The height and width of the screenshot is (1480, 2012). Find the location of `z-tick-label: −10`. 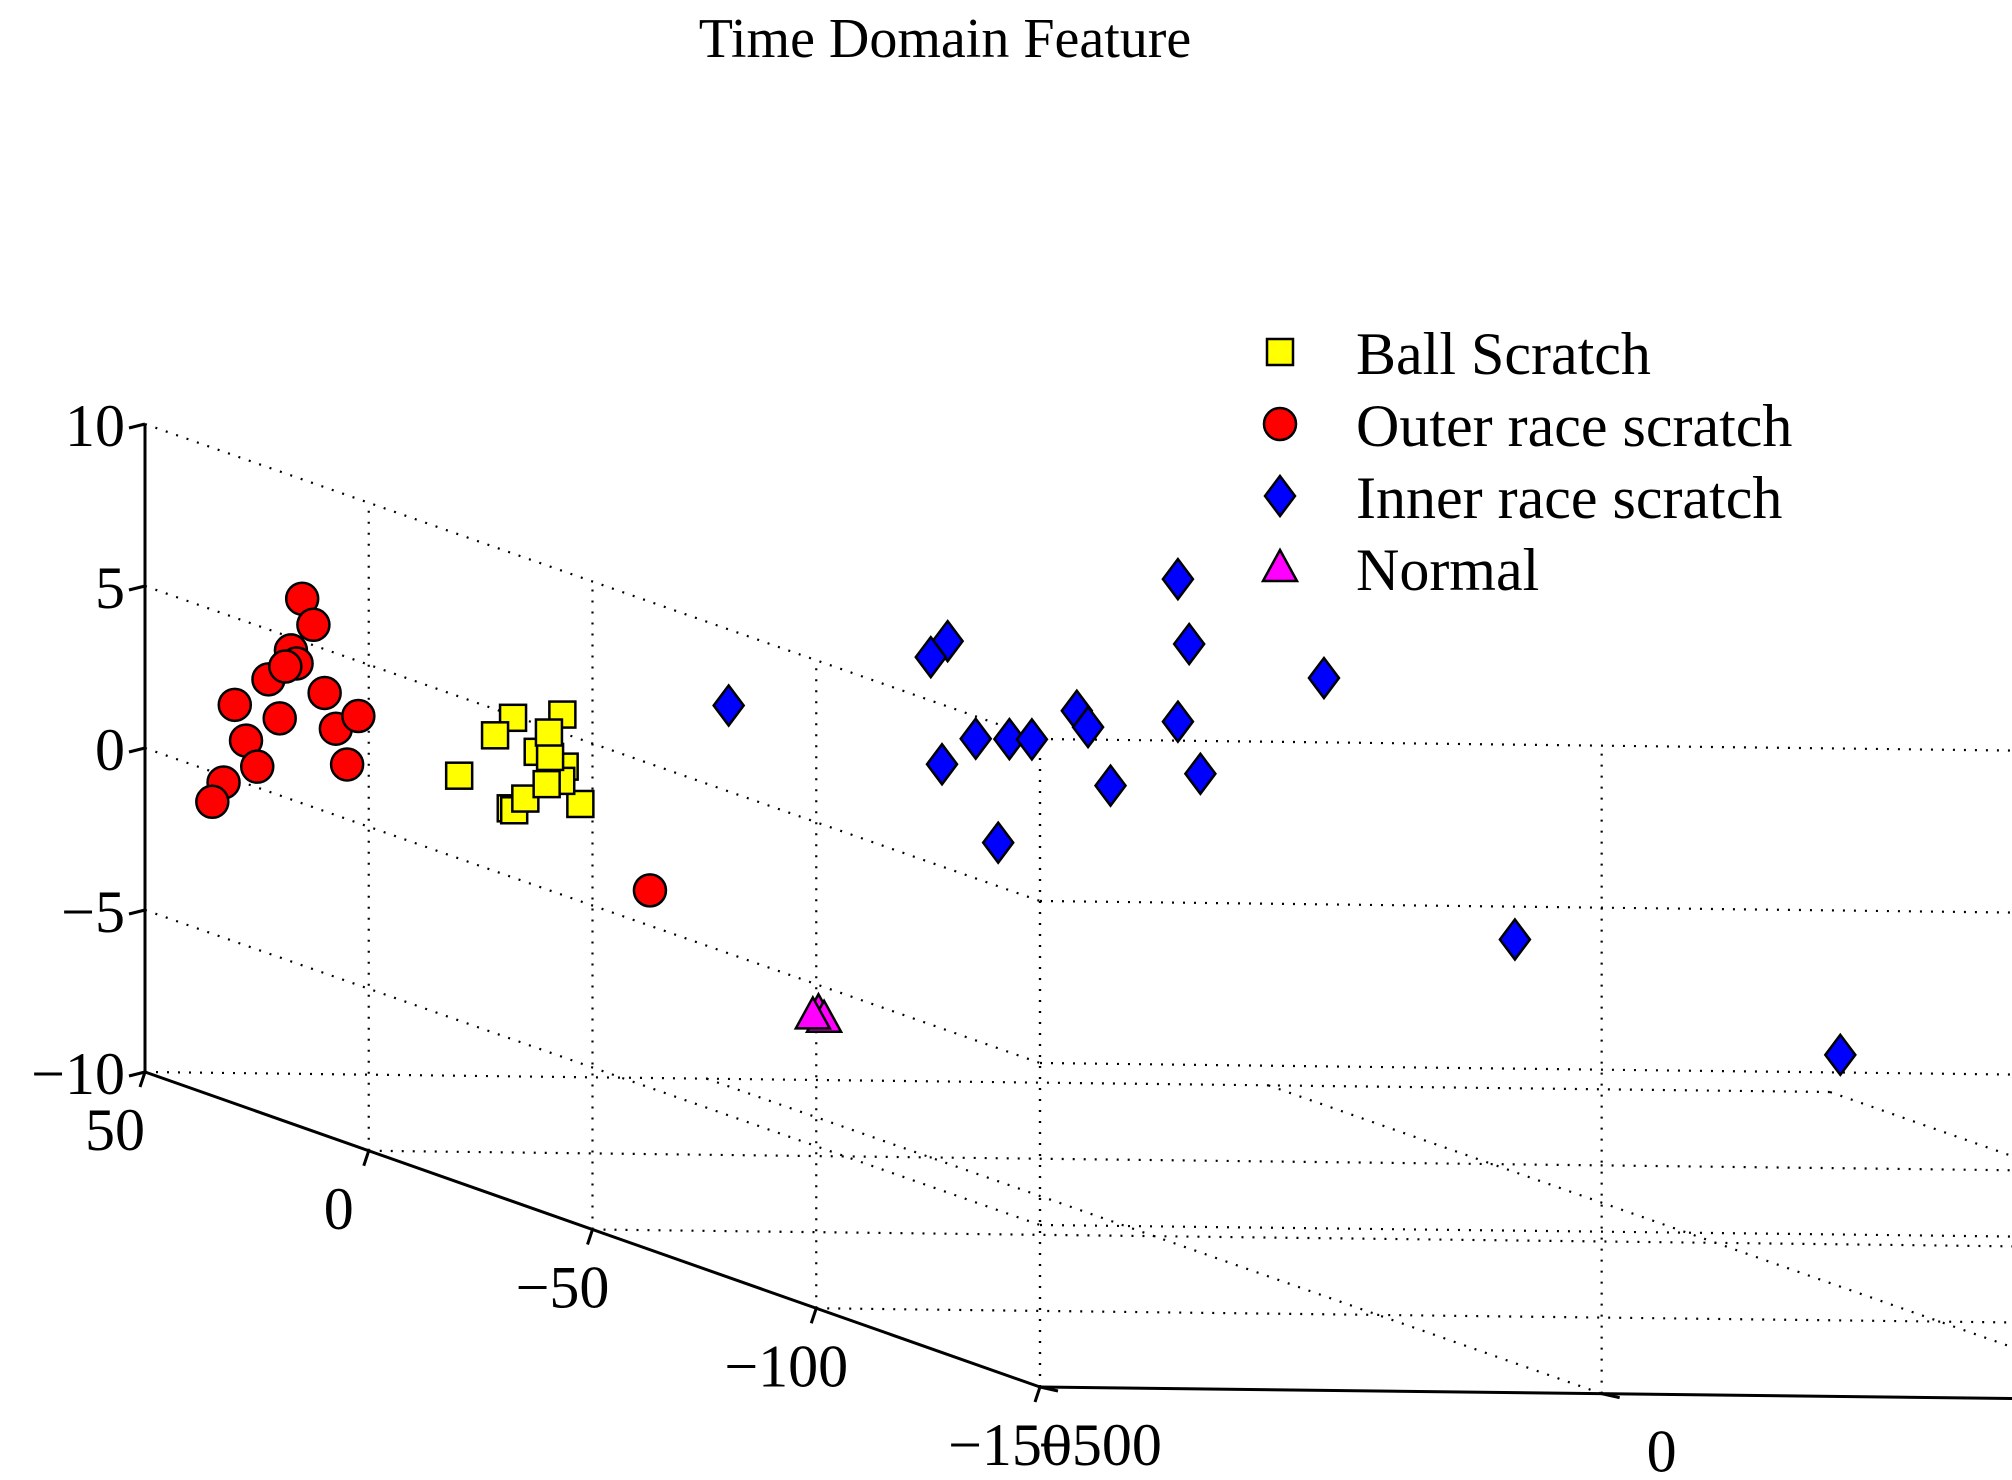

z-tick-label: −10 is located at coordinates (78, 1074).